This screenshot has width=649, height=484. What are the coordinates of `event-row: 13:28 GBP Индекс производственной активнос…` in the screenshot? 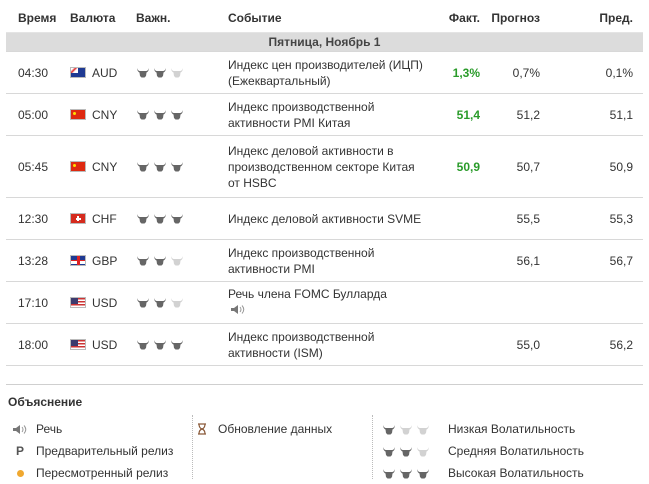 It's located at (324, 260).